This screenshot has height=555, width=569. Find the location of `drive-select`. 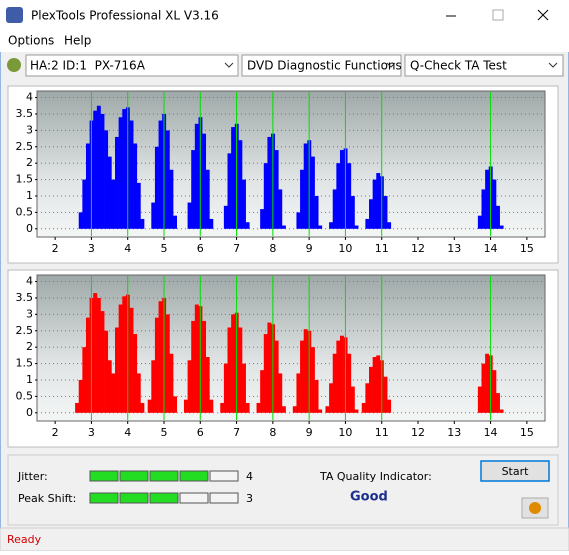

drive-select is located at coordinates (132, 65).